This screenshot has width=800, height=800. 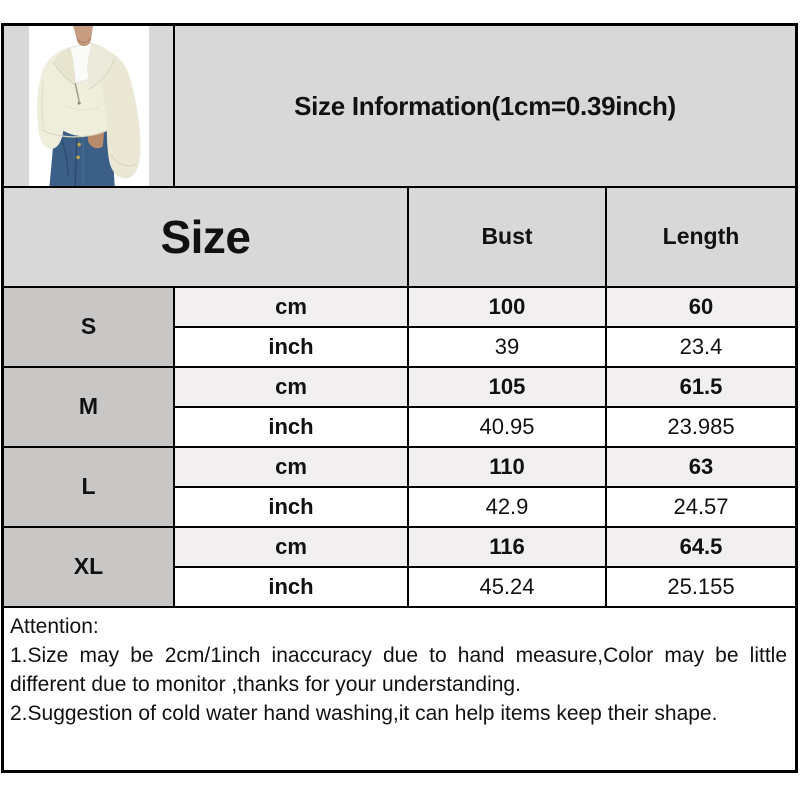 I want to click on value-l-length-cm: 63, so click(x=701, y=467).